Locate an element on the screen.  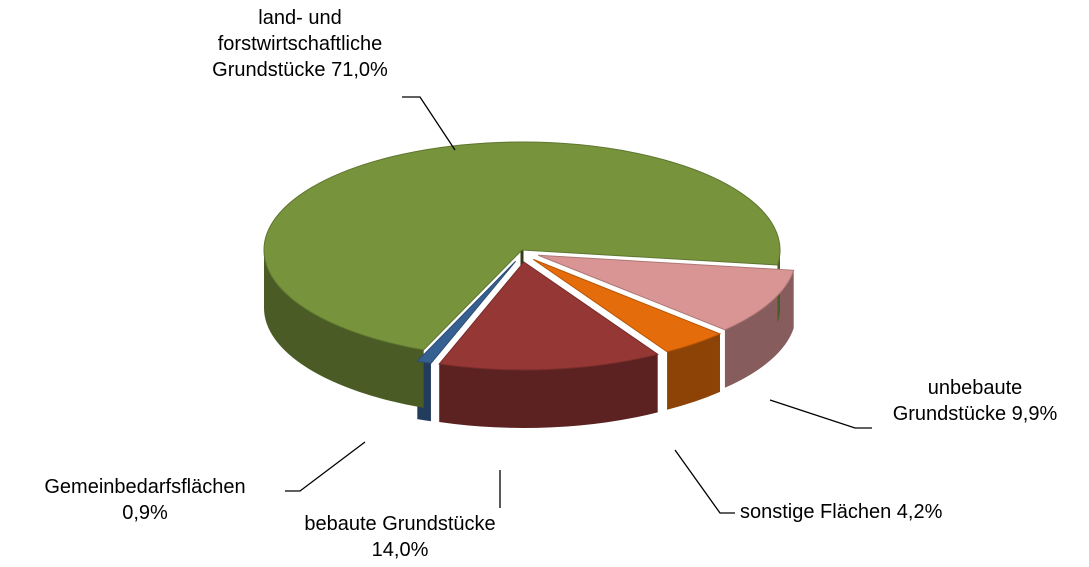
category: sonstige Flächen is located at coordinates (816, 512).